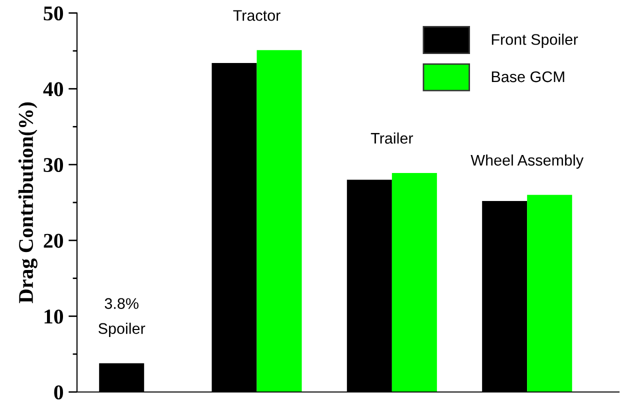  Describe the element at coordinates (28, 203) in the screenshot. I see `y-axis-title: Drag Contribution(%)` at that location.